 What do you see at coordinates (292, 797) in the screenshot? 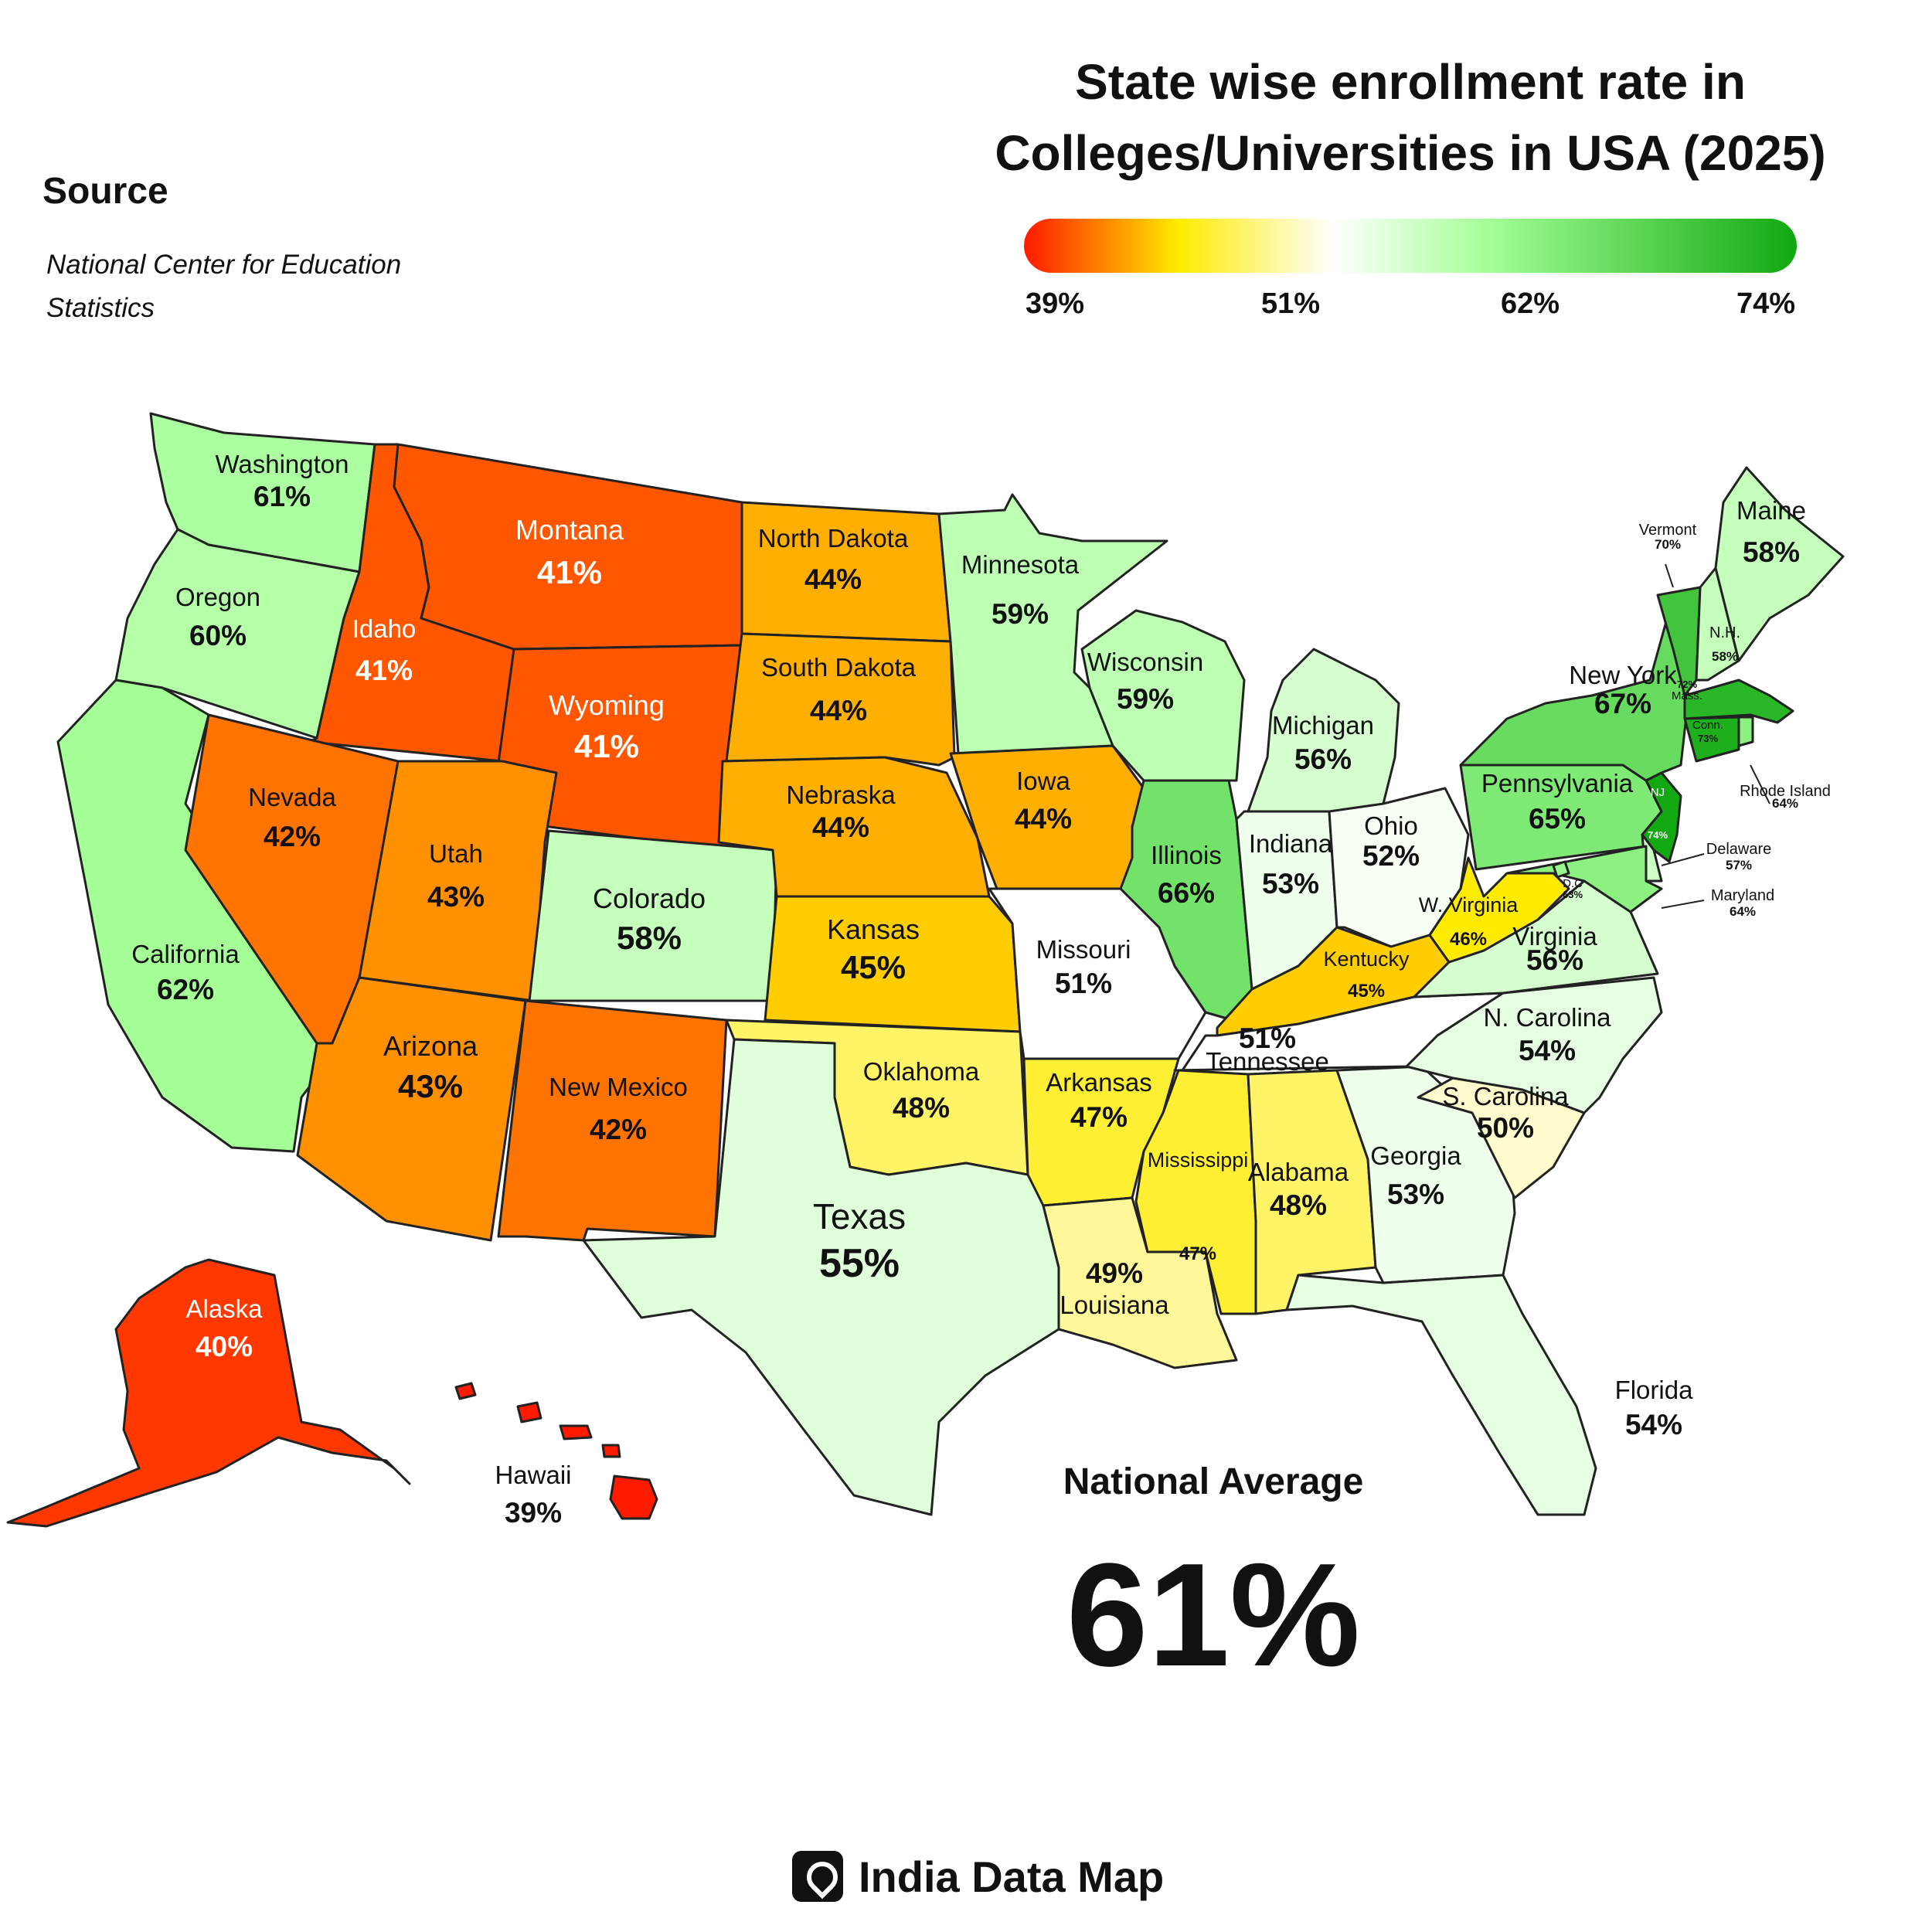
I see `state-name-nevada: Nevada` at bounding box center [292, 797].